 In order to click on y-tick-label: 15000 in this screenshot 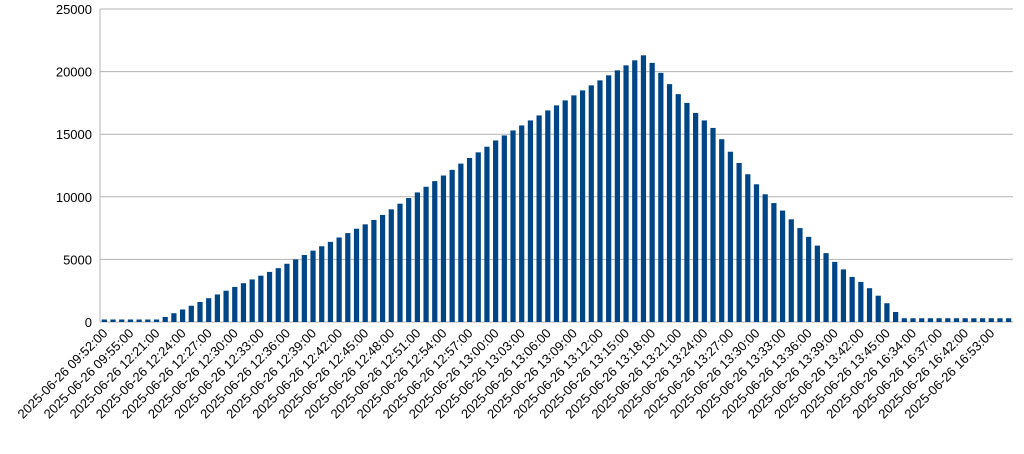, I will do `click(74, 134)`.